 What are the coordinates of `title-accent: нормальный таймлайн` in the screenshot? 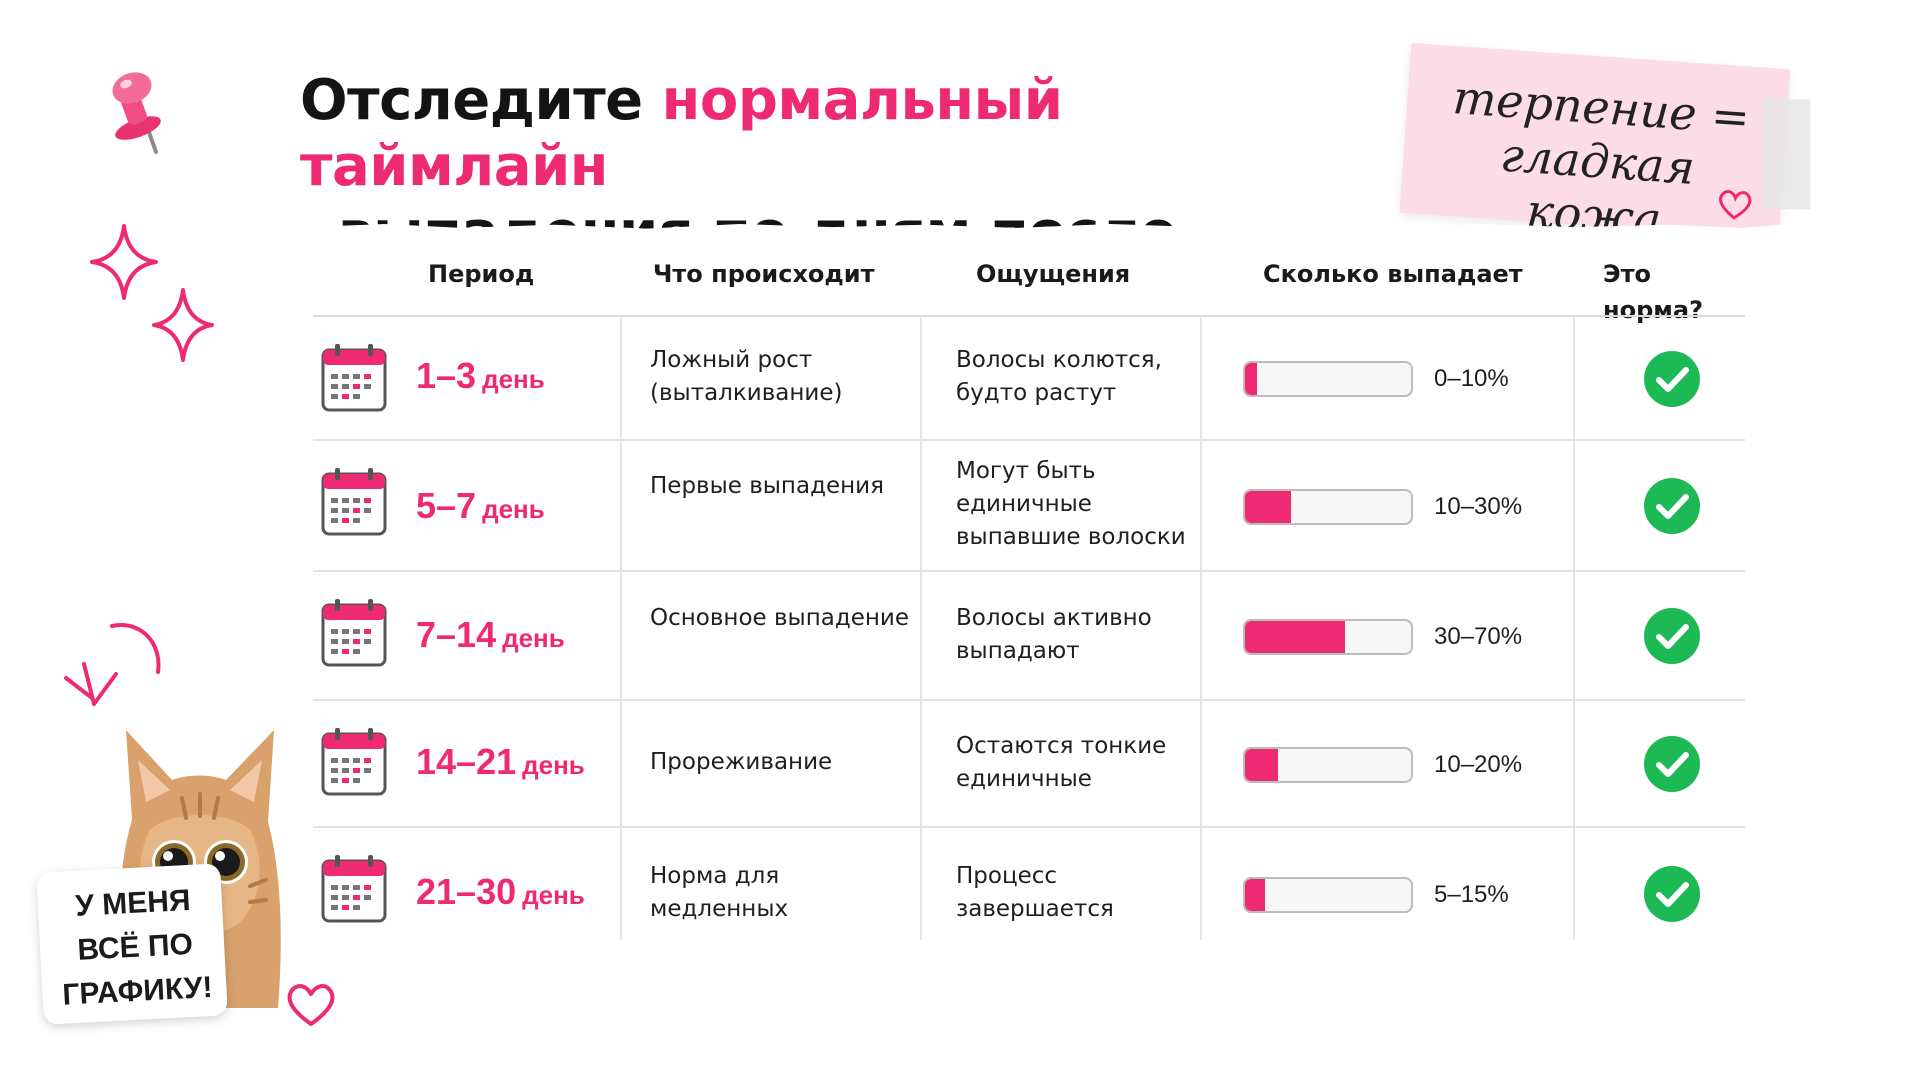 It's located at (681, 133).